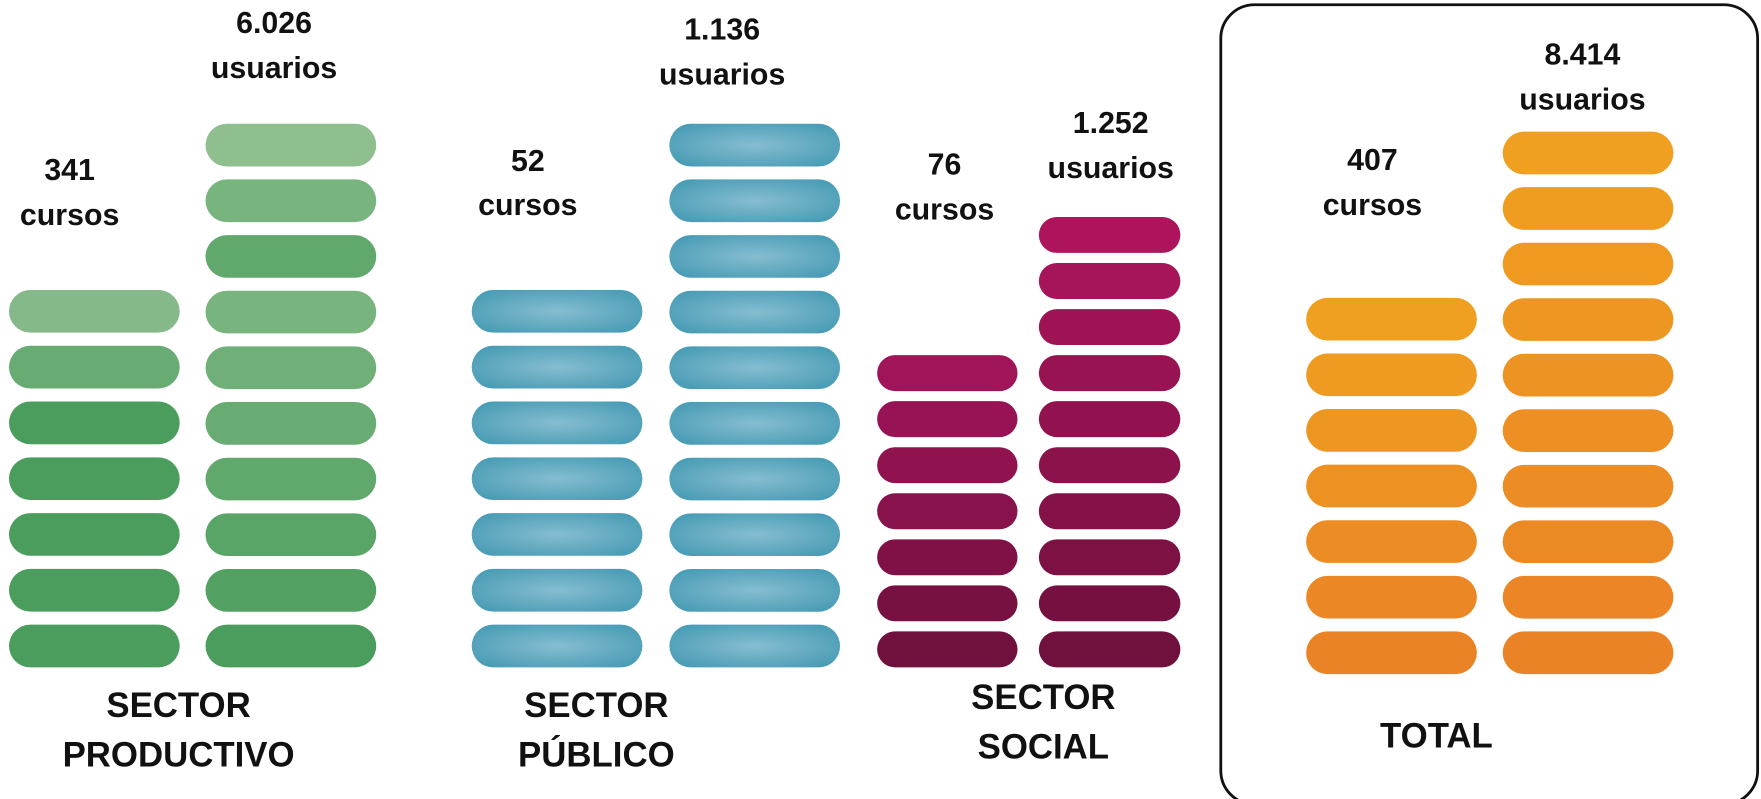 The height and width of the screenshot is (799, 1761). What do you see at coordinates (1582, 54) in the screenshot?
I see `value: 8.414` at bounding box center [1582, 54].